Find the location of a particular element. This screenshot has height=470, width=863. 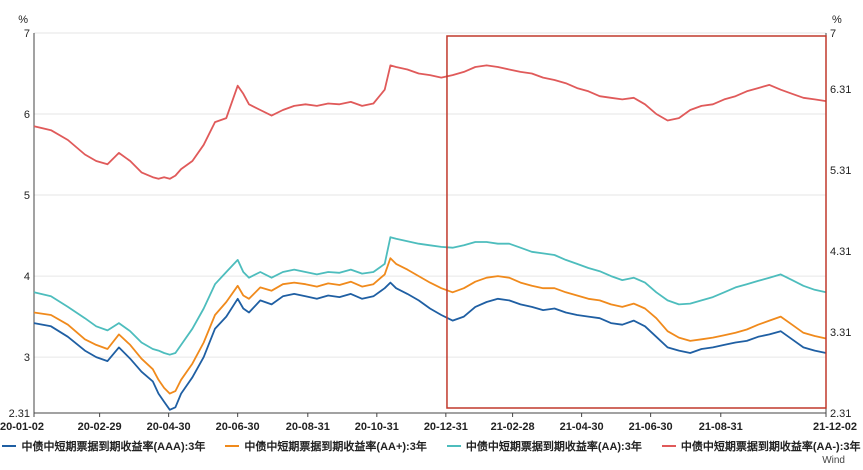

x-tick-label: 20-10-31 is located at coordinates (377, 427).